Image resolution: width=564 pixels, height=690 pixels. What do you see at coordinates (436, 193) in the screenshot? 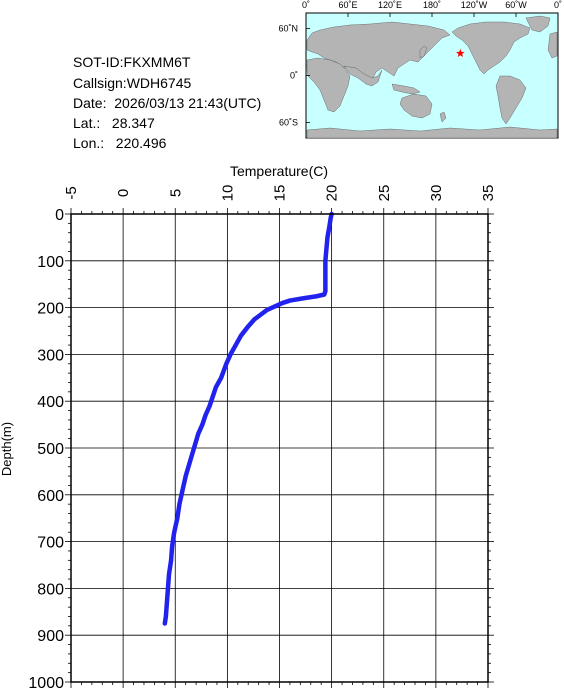
I see `x-tick-label: 30` at bounding box center [436, 193].